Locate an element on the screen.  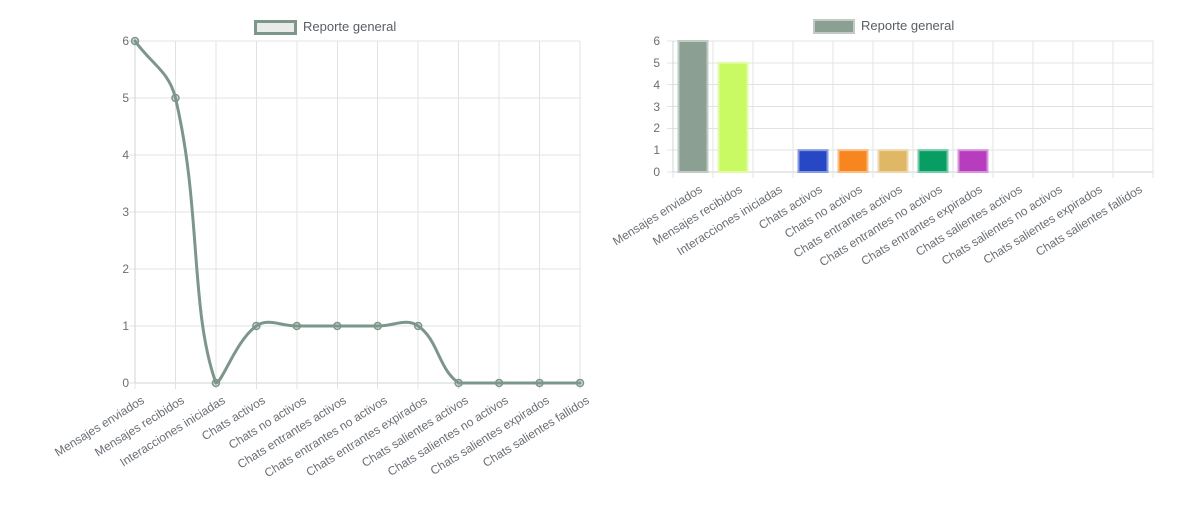
line-y-tick-label: 3 is located at coordinates (125, 212).